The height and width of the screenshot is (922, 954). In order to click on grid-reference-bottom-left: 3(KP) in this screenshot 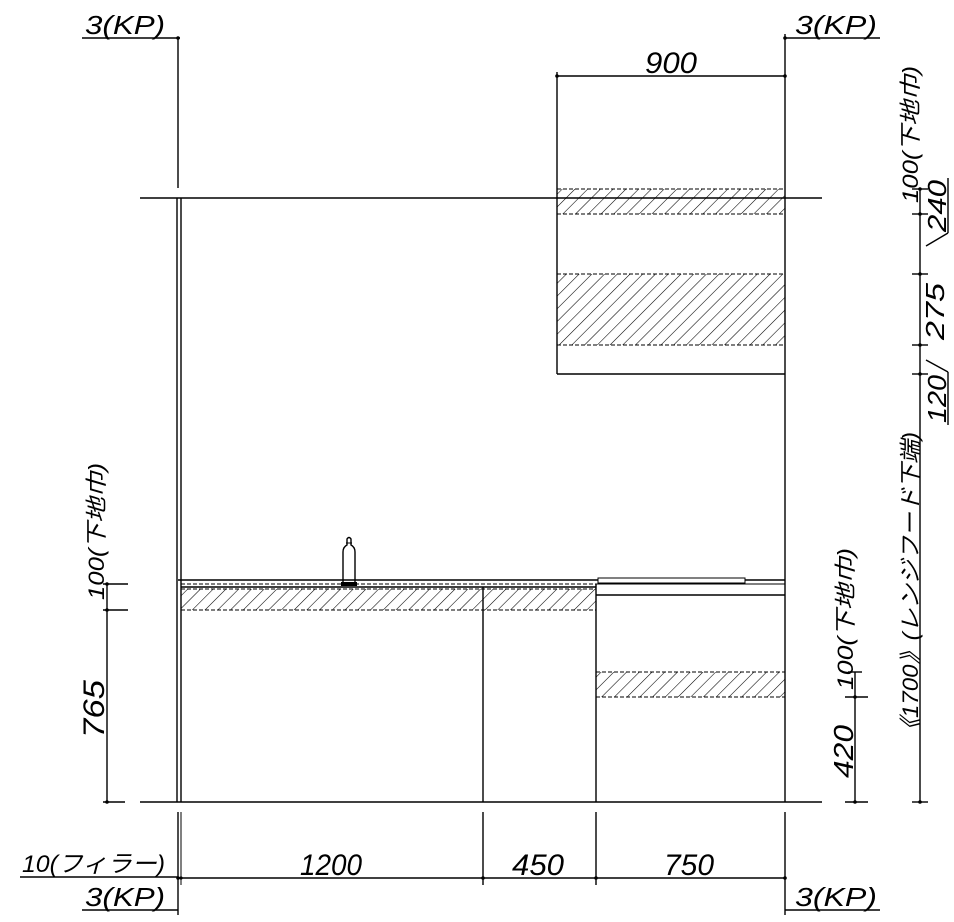, I will do `click(130, 897)`.